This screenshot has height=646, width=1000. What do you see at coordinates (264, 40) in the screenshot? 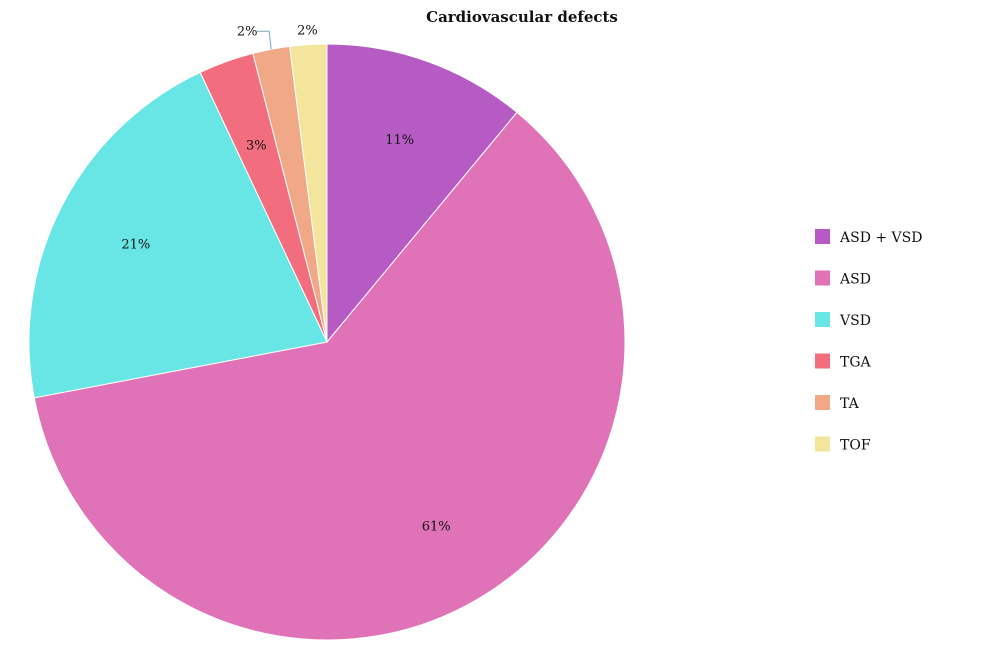
I see `leader-line` at bounding box center [264, 40].